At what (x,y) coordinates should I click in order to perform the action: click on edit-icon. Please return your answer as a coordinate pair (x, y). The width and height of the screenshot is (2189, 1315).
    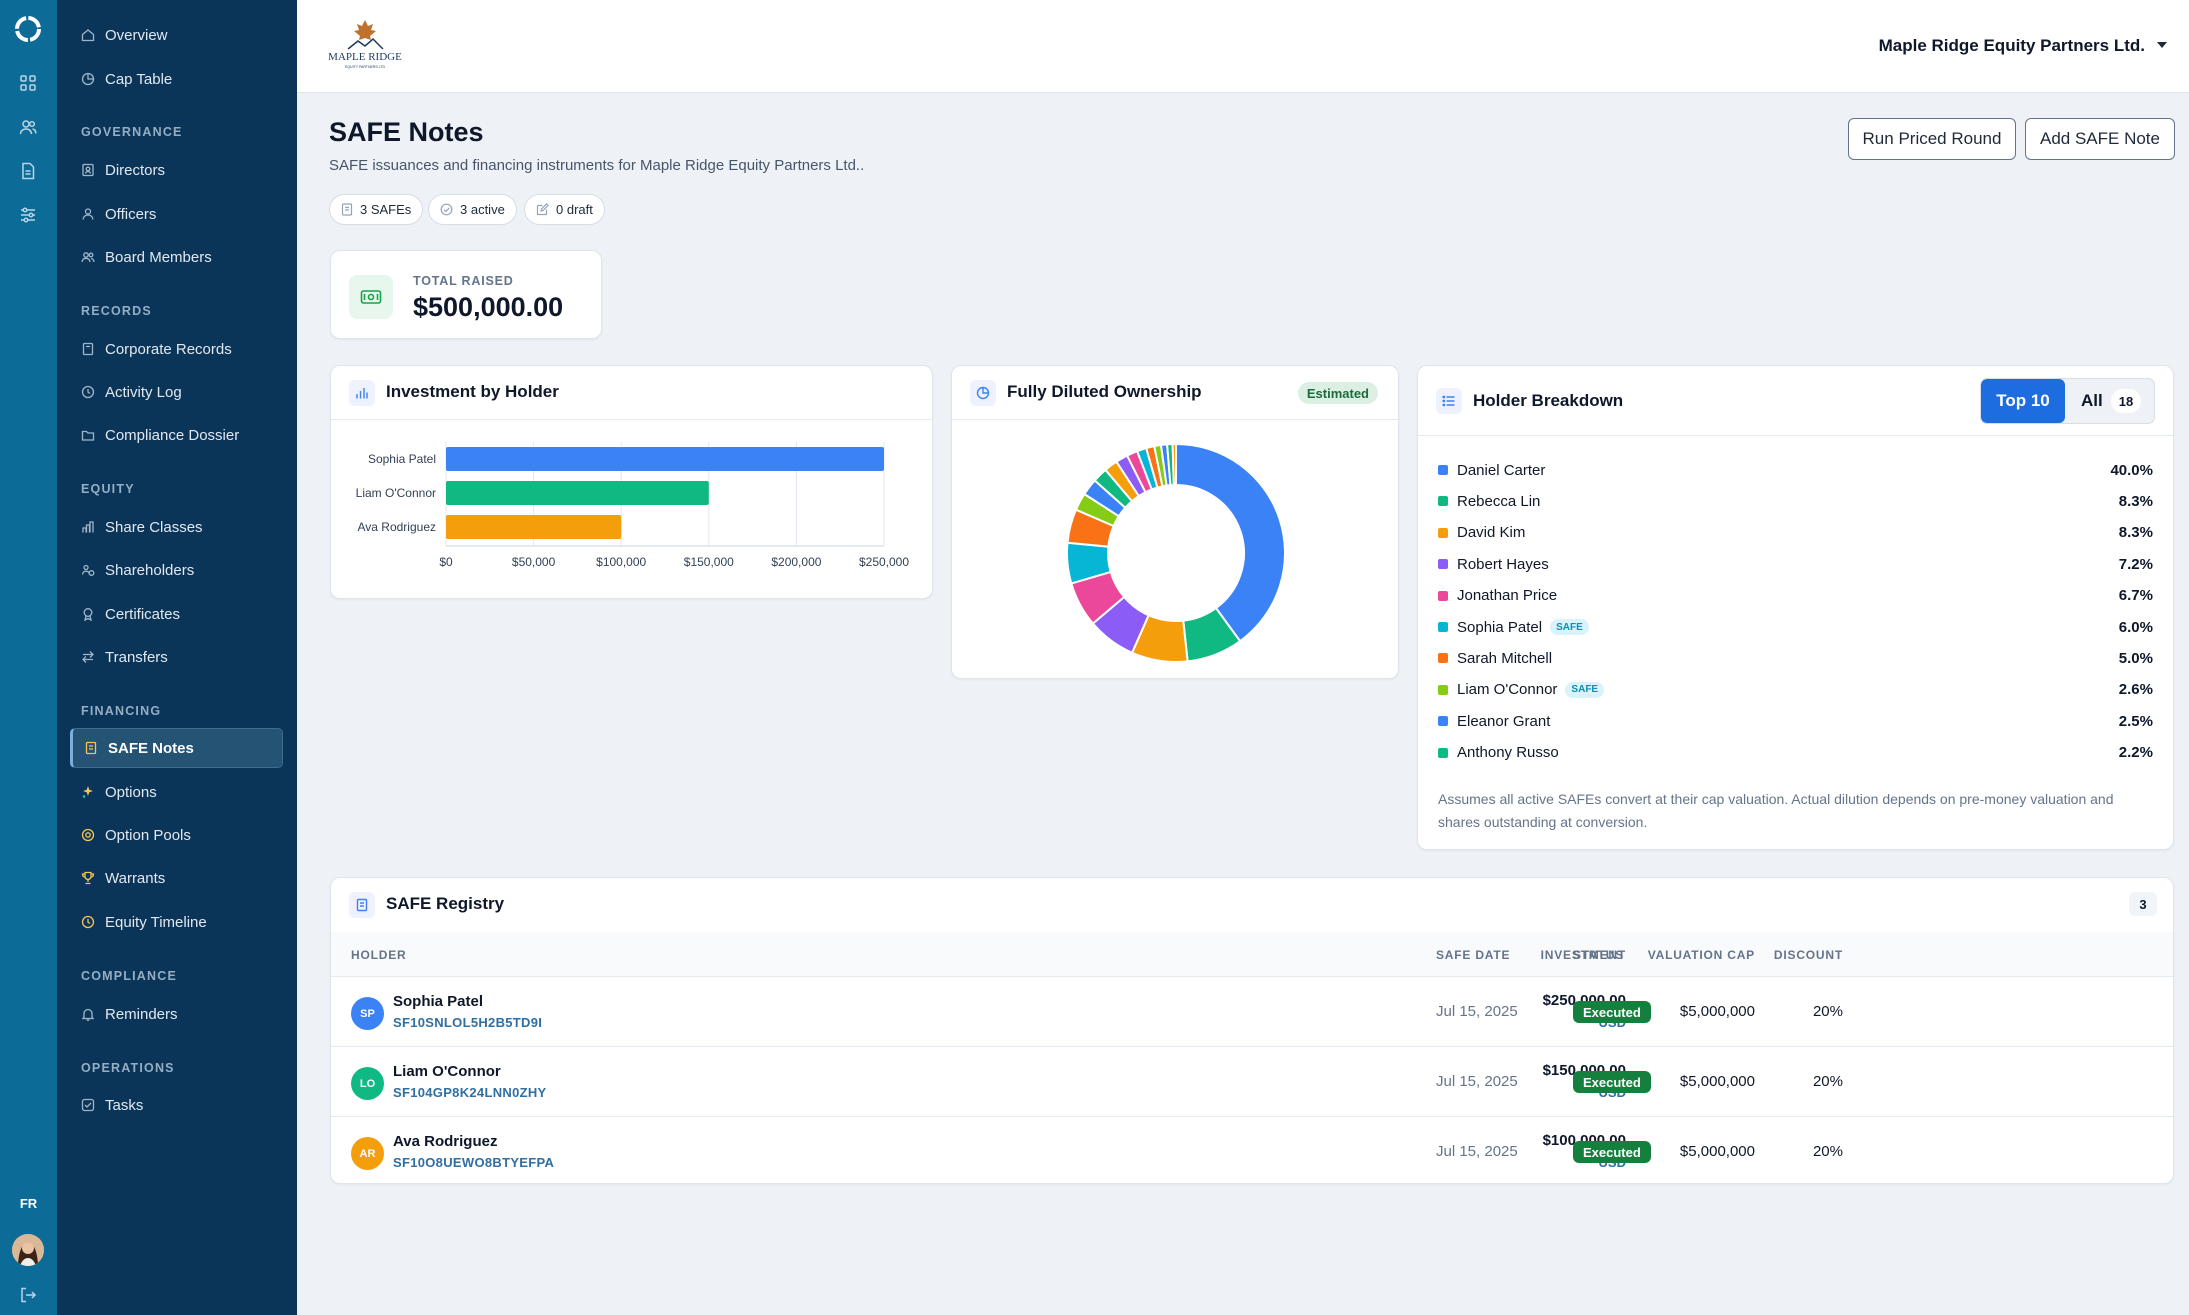
    Looking at the image, I should click on (542, 209).